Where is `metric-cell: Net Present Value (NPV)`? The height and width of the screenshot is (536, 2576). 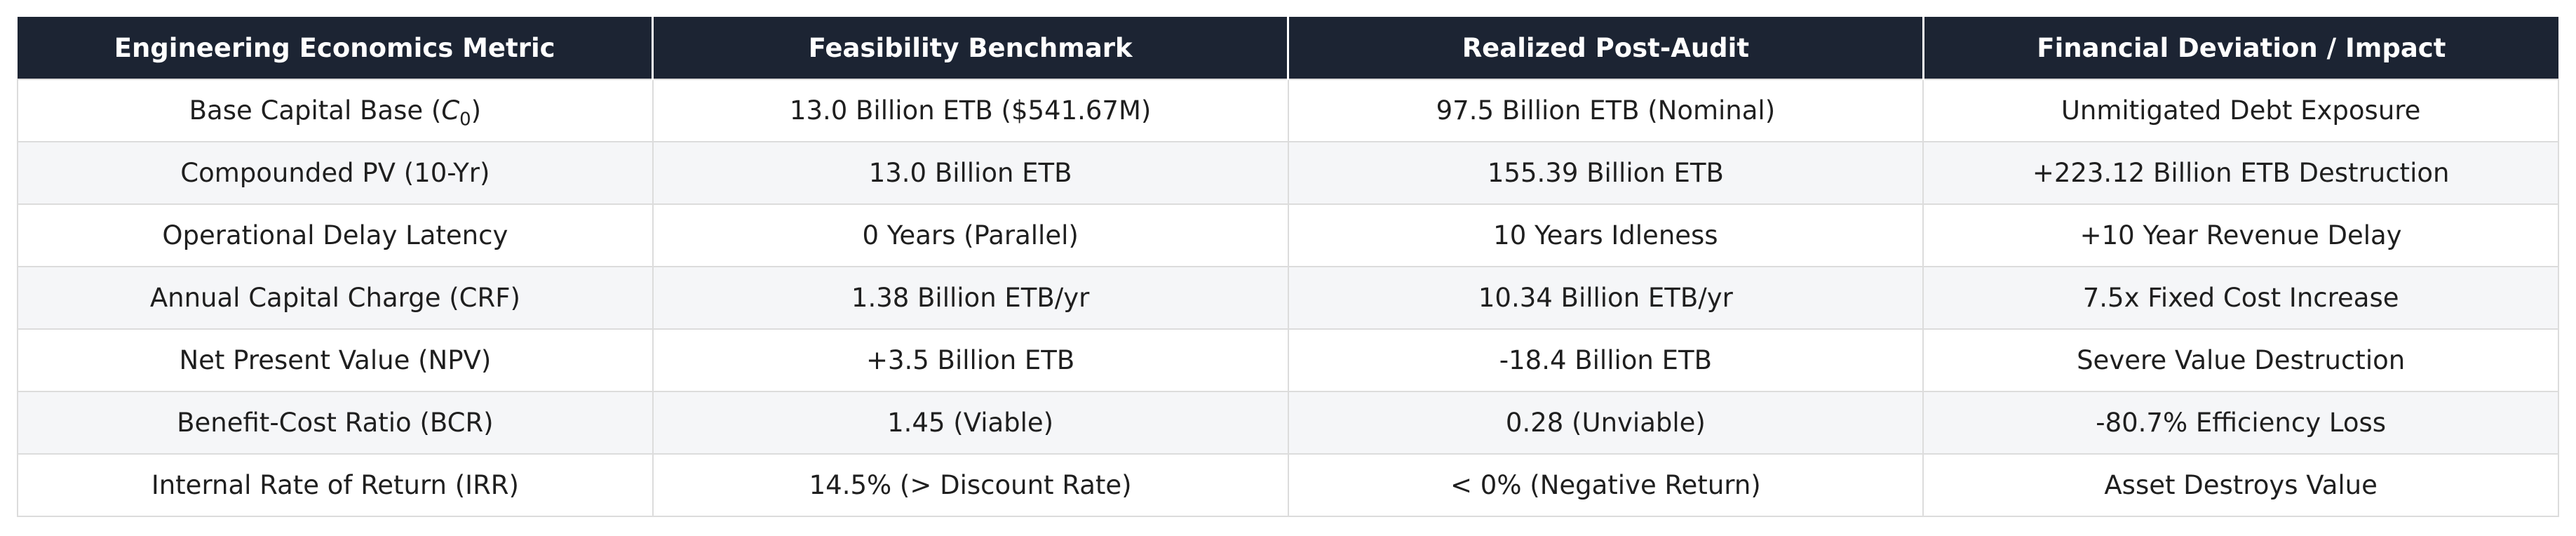
metric-cell: Net Present Value (NPV) is located at coordinates (335, 360).